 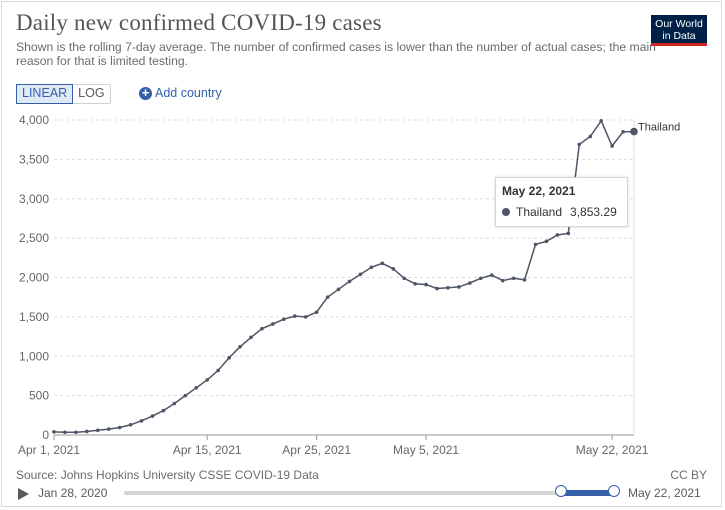 I want to click on logo-line-2: in Data, so click(x=679, y=36).